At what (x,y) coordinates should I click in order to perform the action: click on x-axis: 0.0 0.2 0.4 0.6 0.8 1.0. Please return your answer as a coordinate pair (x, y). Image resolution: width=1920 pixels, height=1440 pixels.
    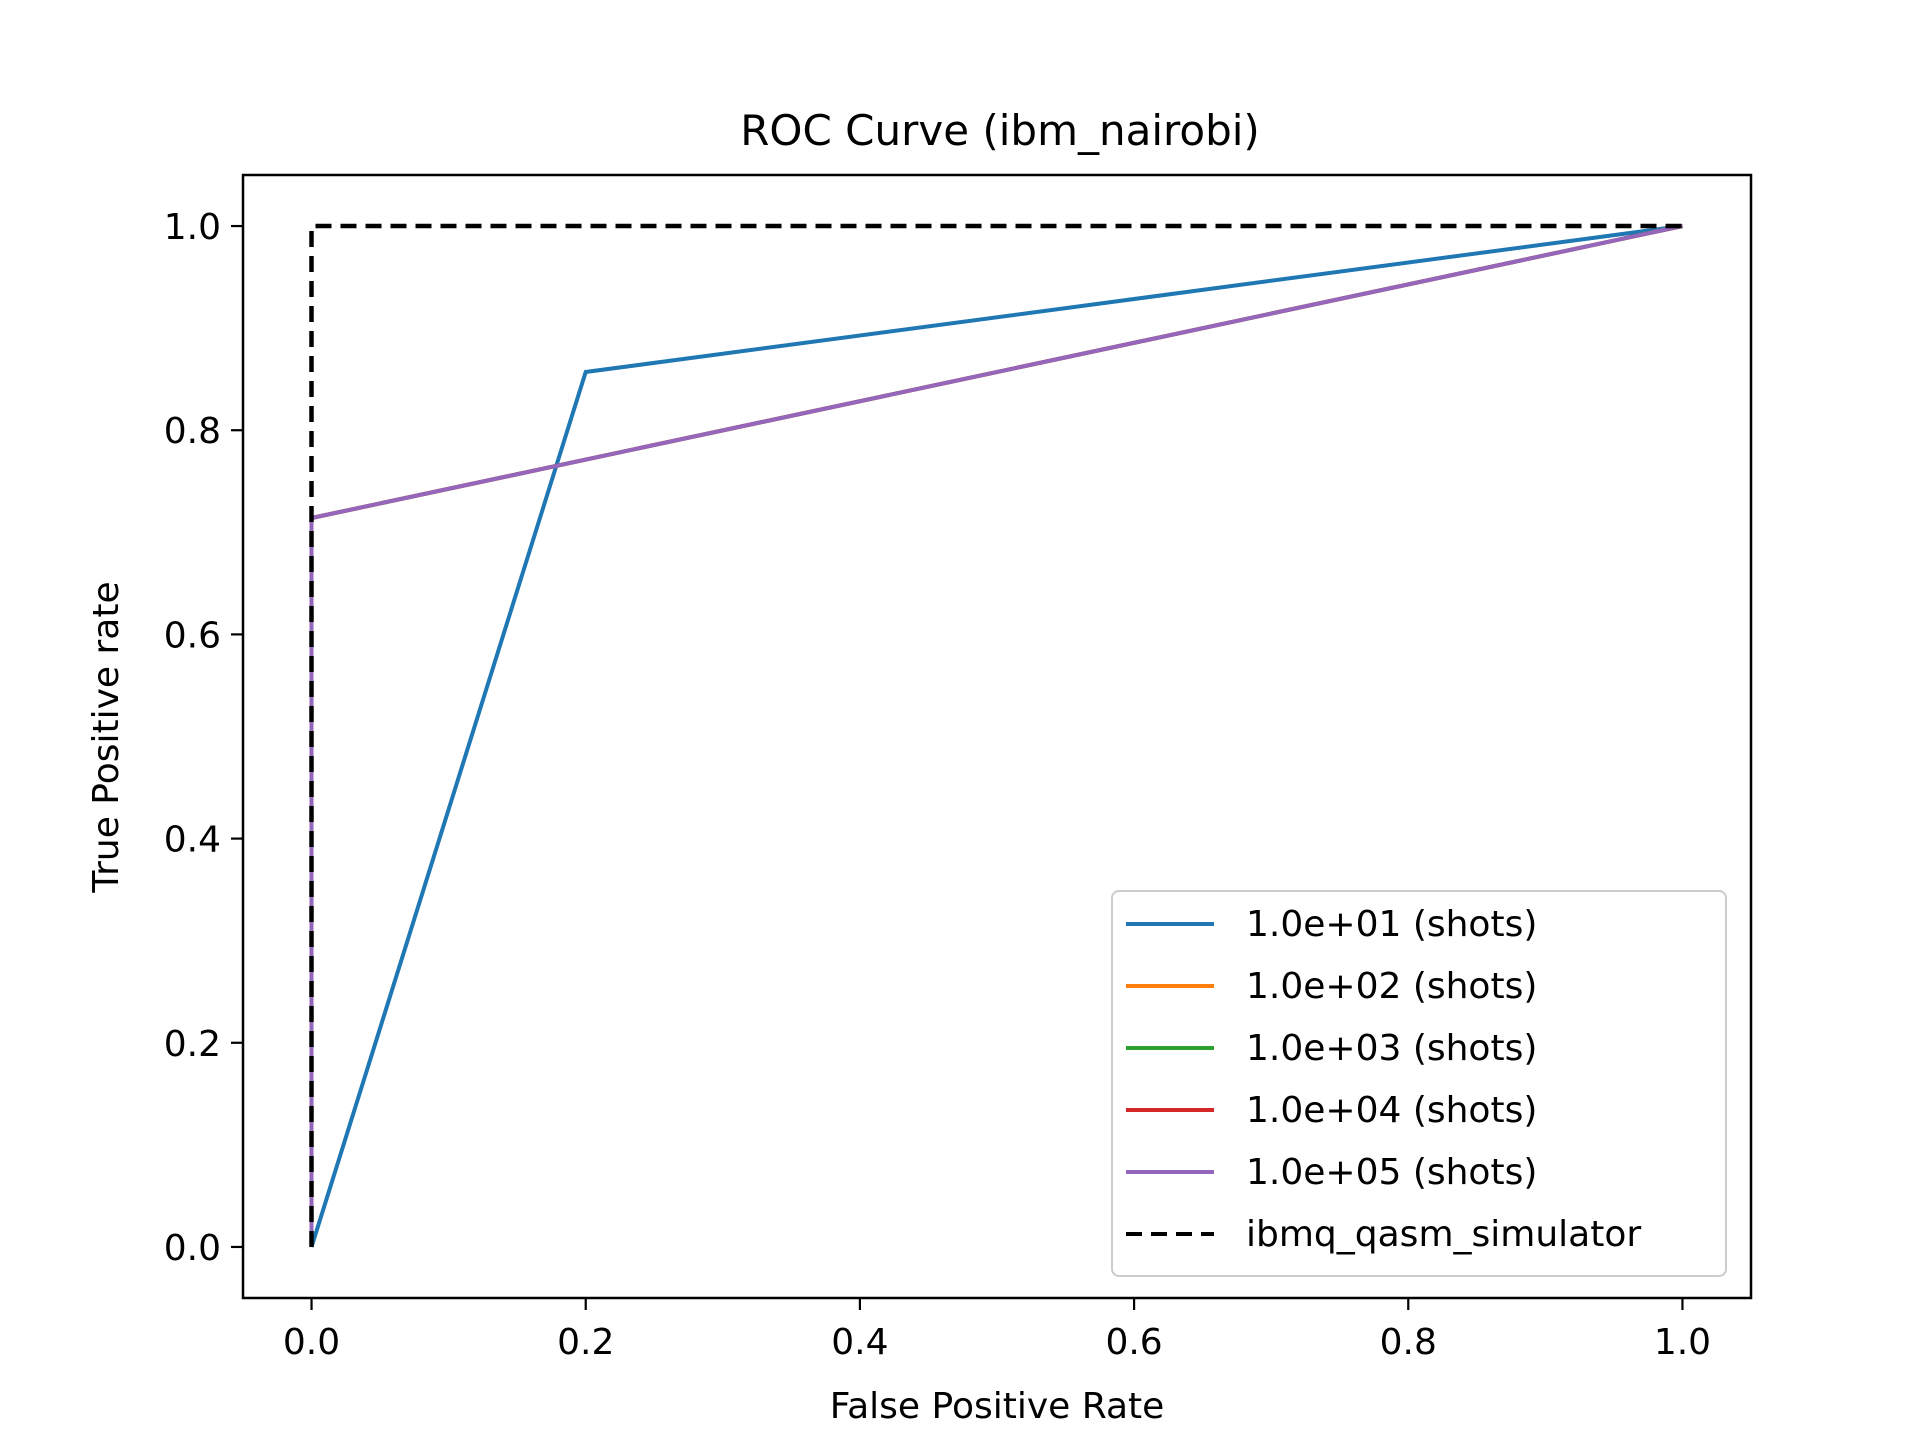
    Looking at the image, I should click on (997, 1330).